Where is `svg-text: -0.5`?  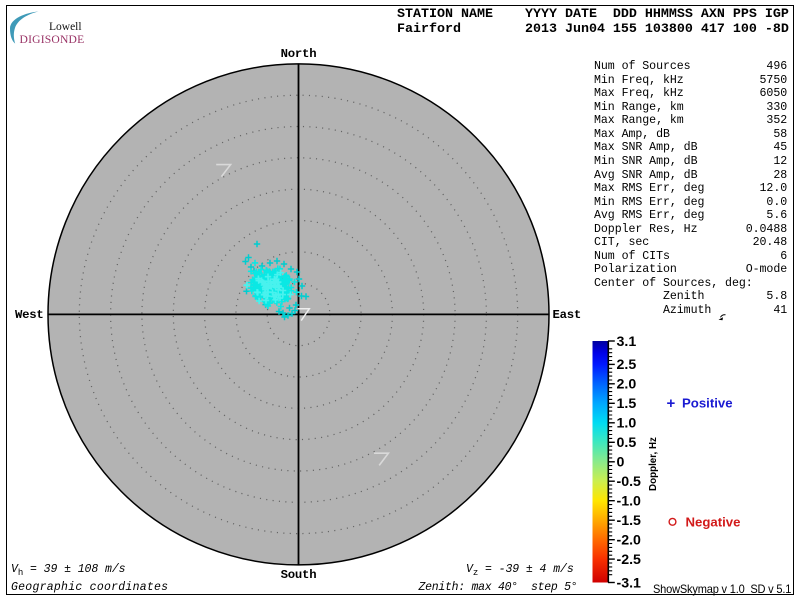
svg-text: -0.5 is located at coordinates (629, 482).